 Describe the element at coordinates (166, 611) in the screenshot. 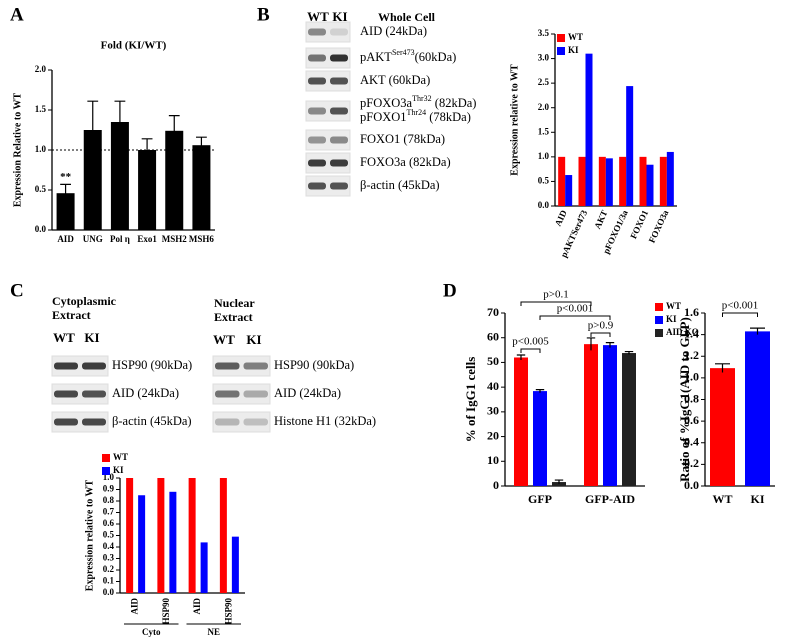

I see `x-tick-label: HSP90` at that location.